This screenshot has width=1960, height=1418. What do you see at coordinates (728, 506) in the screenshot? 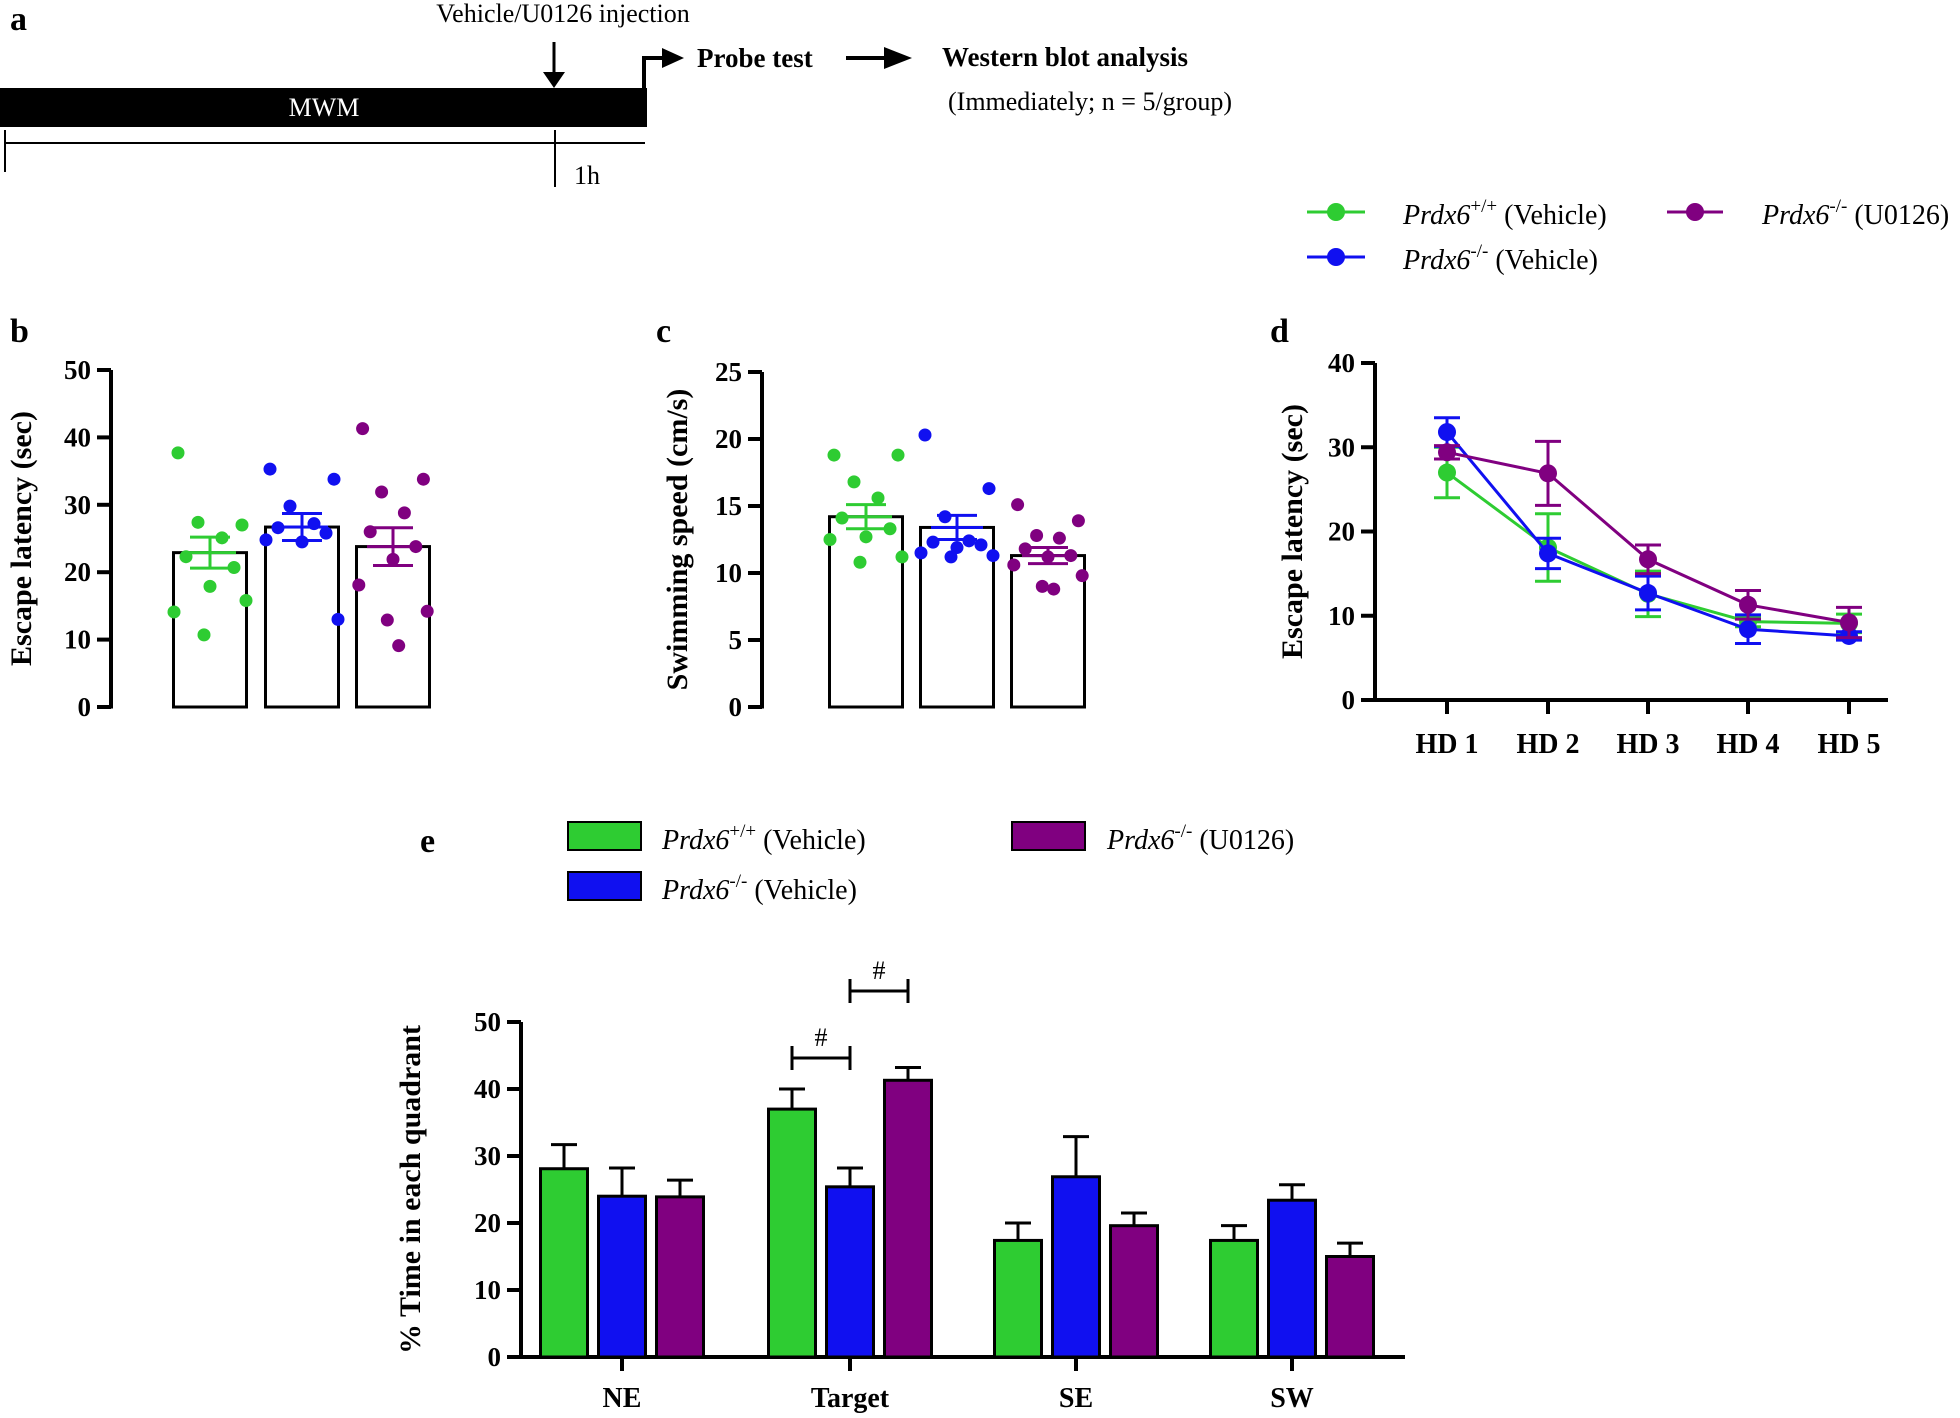
I see `c-y-tick-label-15: 15` at bounding box center [728, 506].